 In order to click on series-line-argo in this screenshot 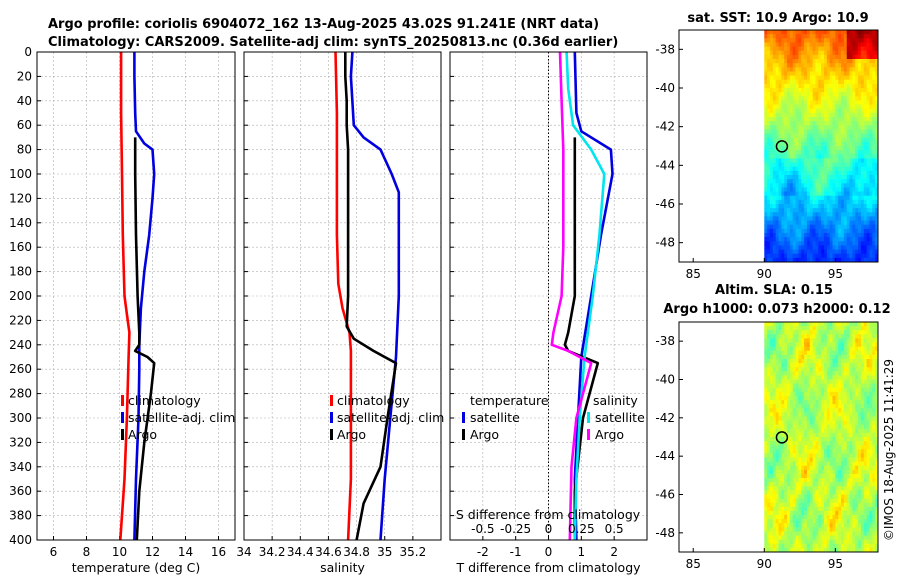, I will do `click(144, 339)`.